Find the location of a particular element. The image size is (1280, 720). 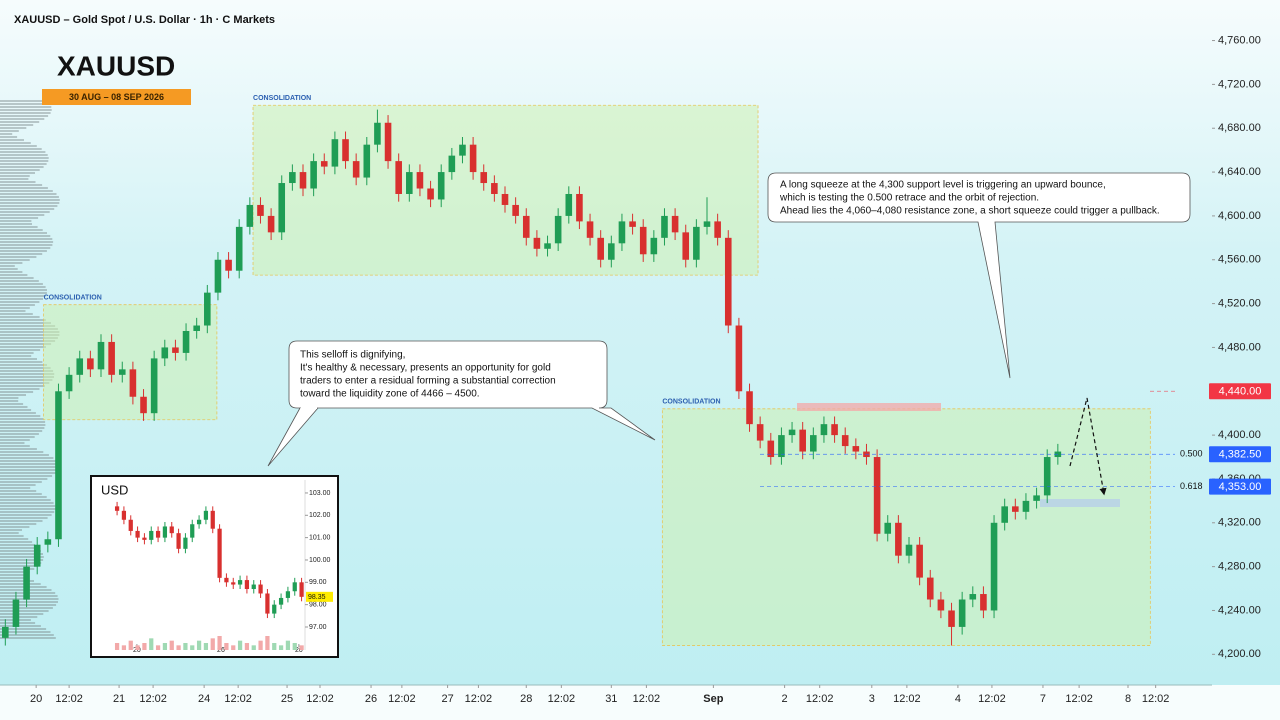

x-tick-label: 21 is located at coordinates (119, 699).